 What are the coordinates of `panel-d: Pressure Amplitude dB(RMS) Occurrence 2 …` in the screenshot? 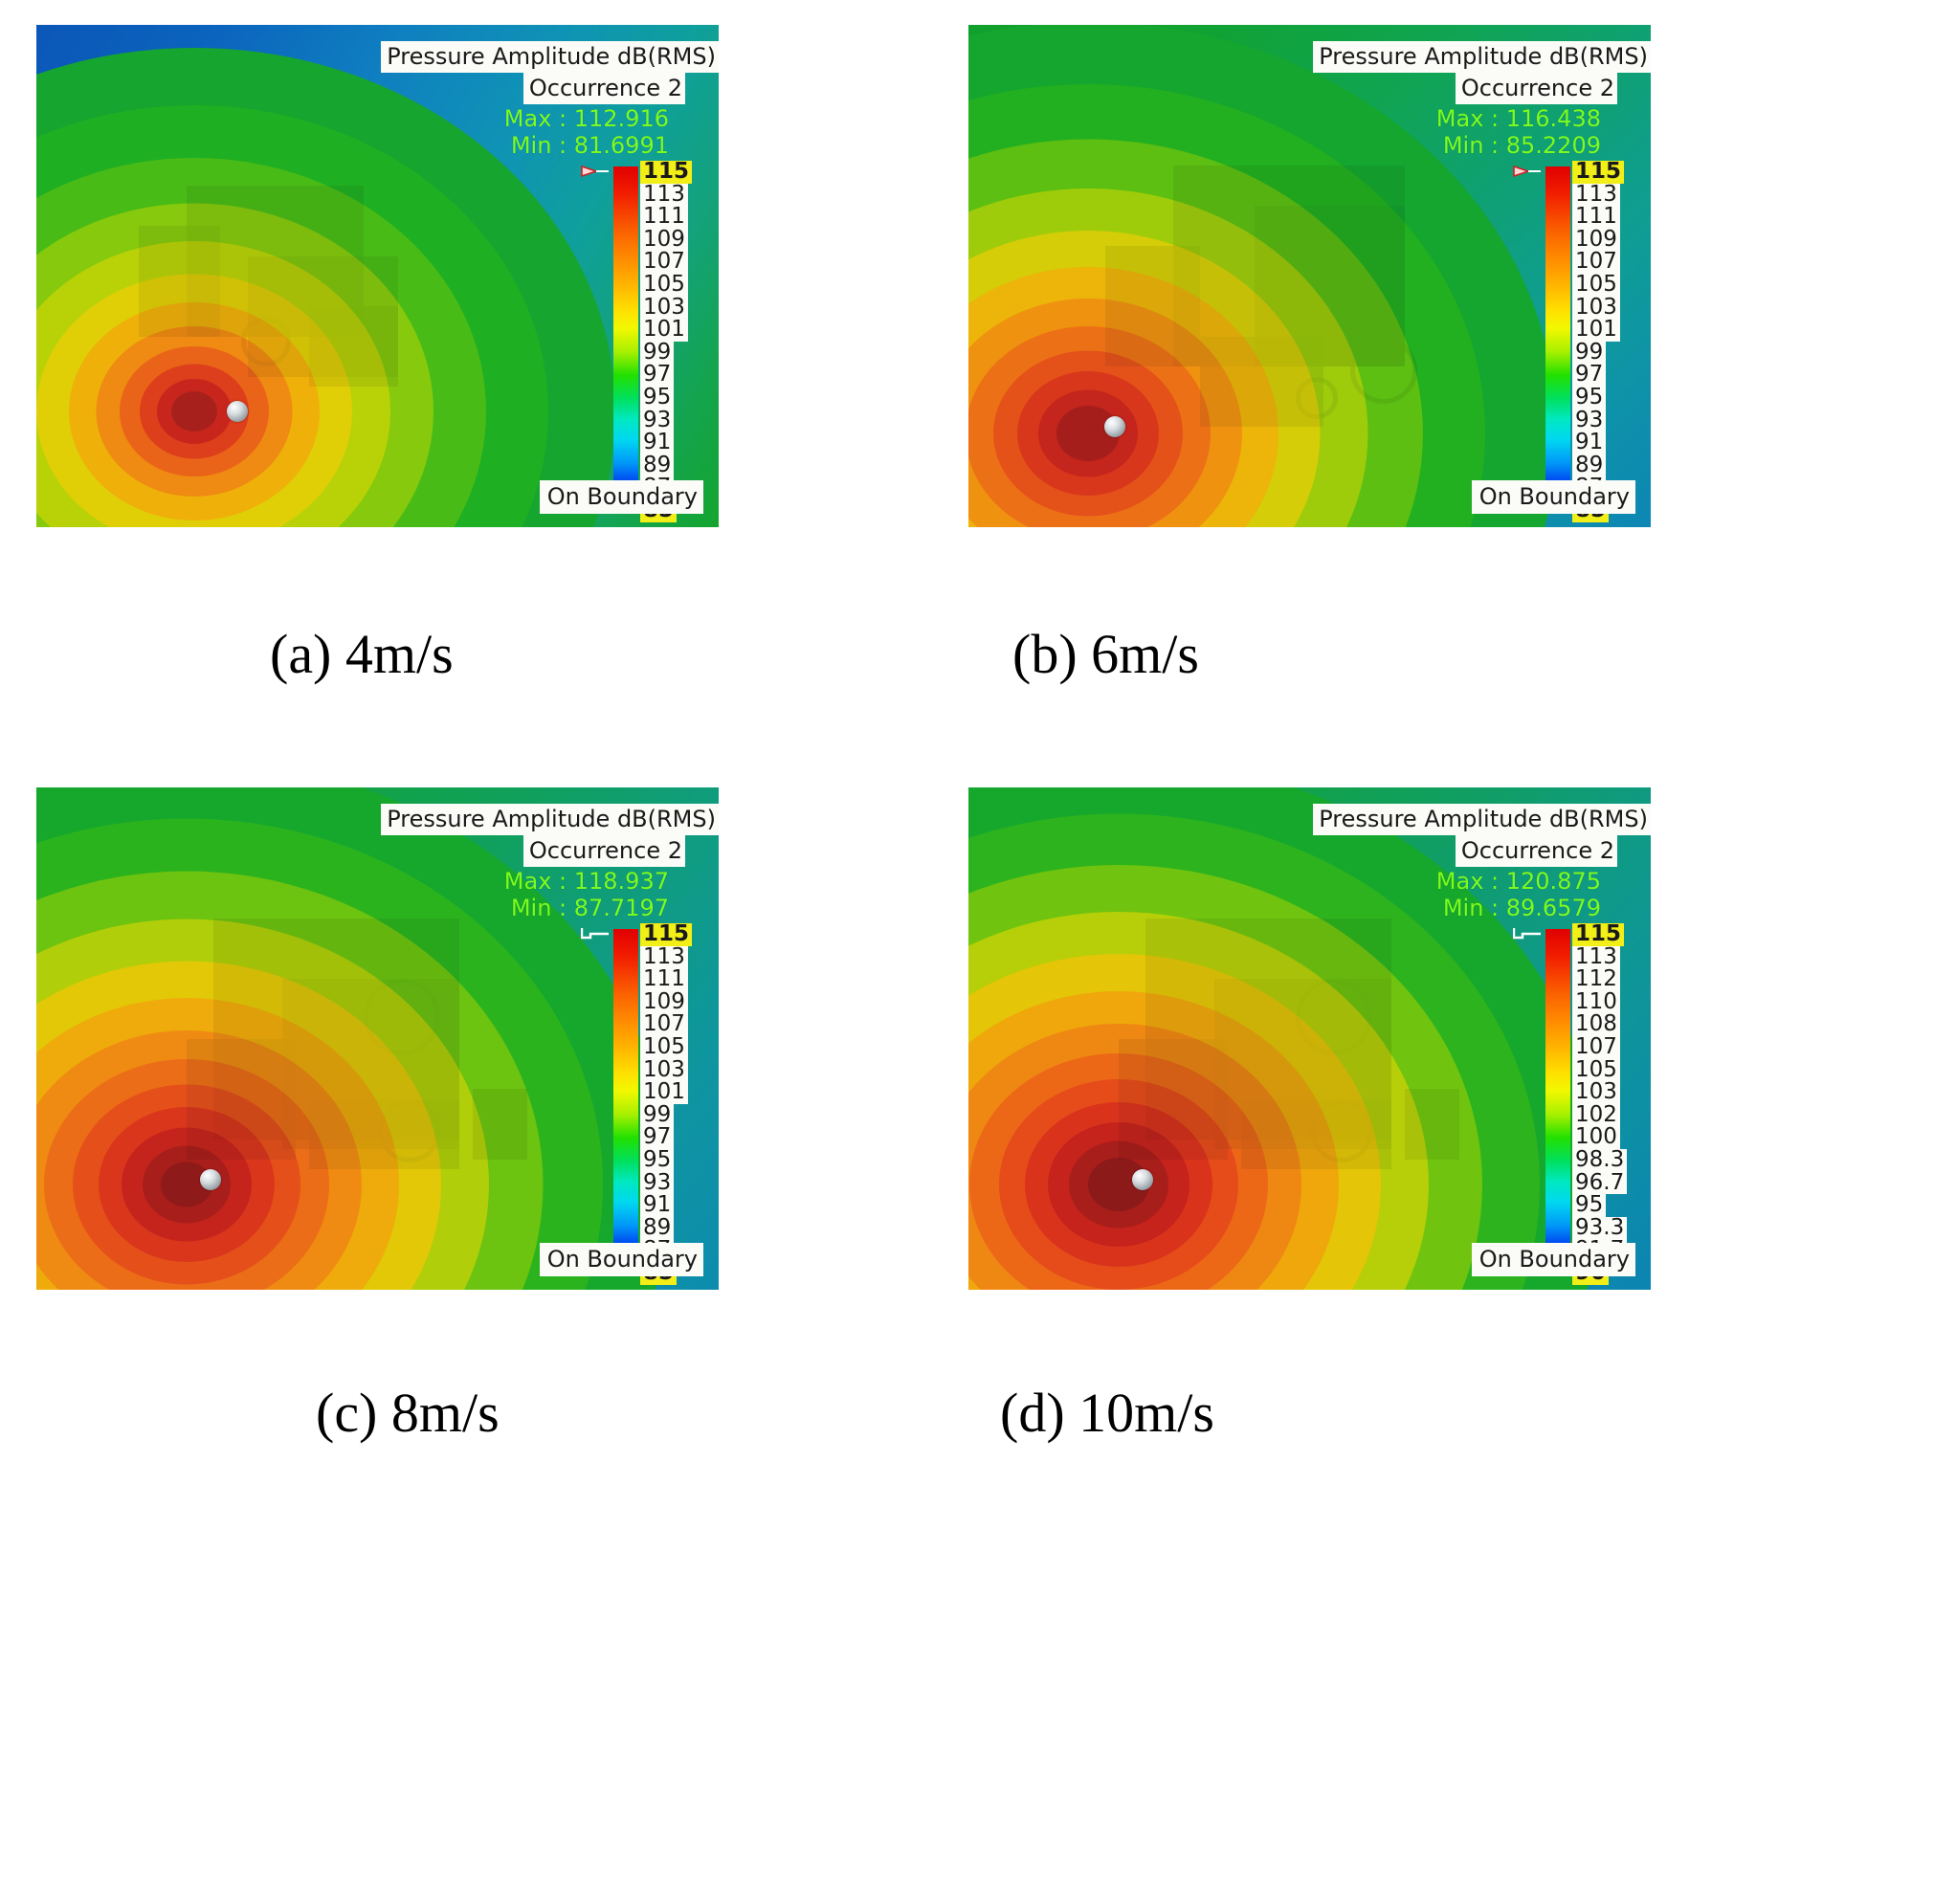 It's located at (1309, 1038).